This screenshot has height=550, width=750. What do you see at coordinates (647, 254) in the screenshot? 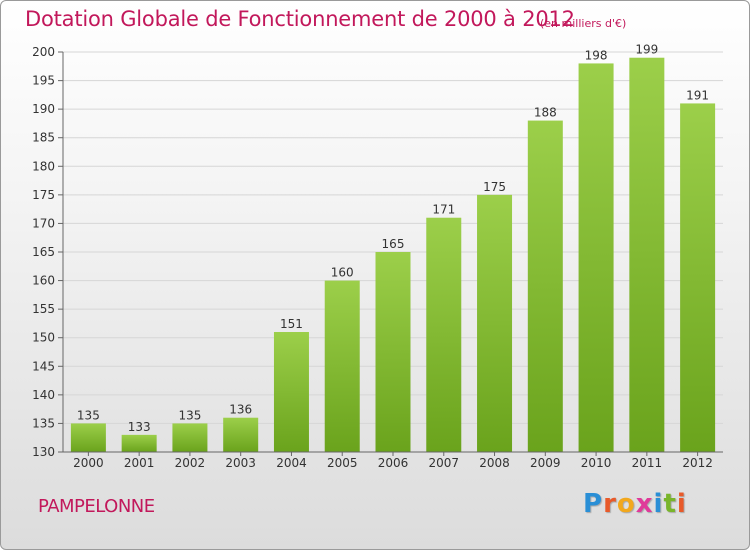
I see `bar-2011` at bounding box center [647, 254].